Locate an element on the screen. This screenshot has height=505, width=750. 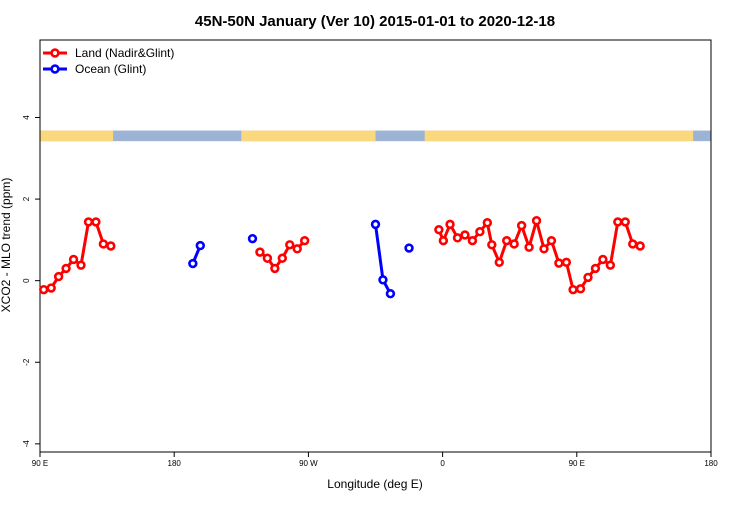
x-axis-label: Longitude (deg E) is located at coordinates (374, 484).